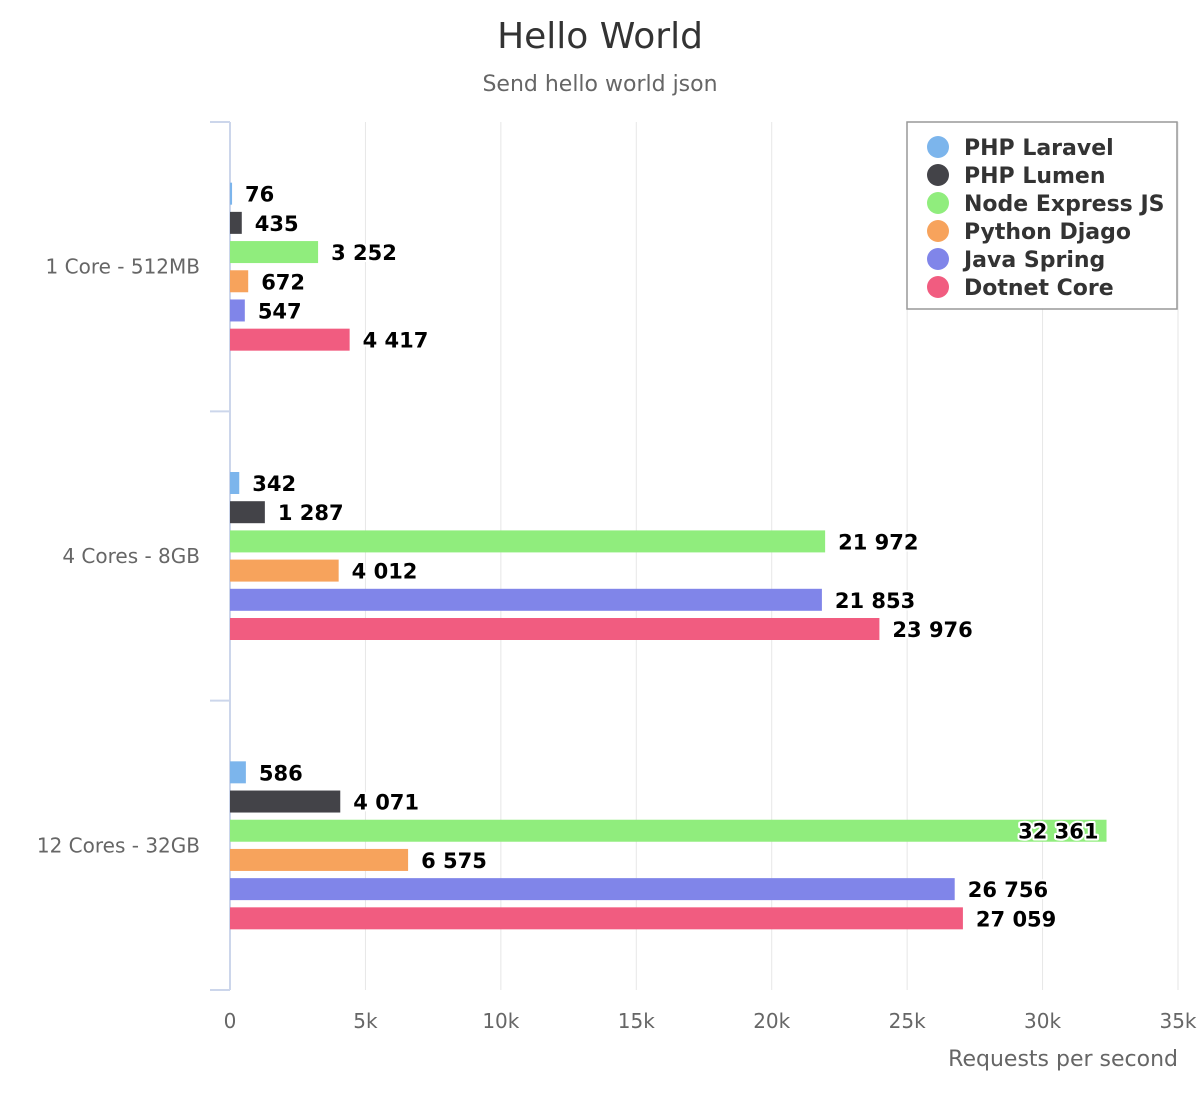  I want to click on legend-item: Java Spring, so click(1033, 260).